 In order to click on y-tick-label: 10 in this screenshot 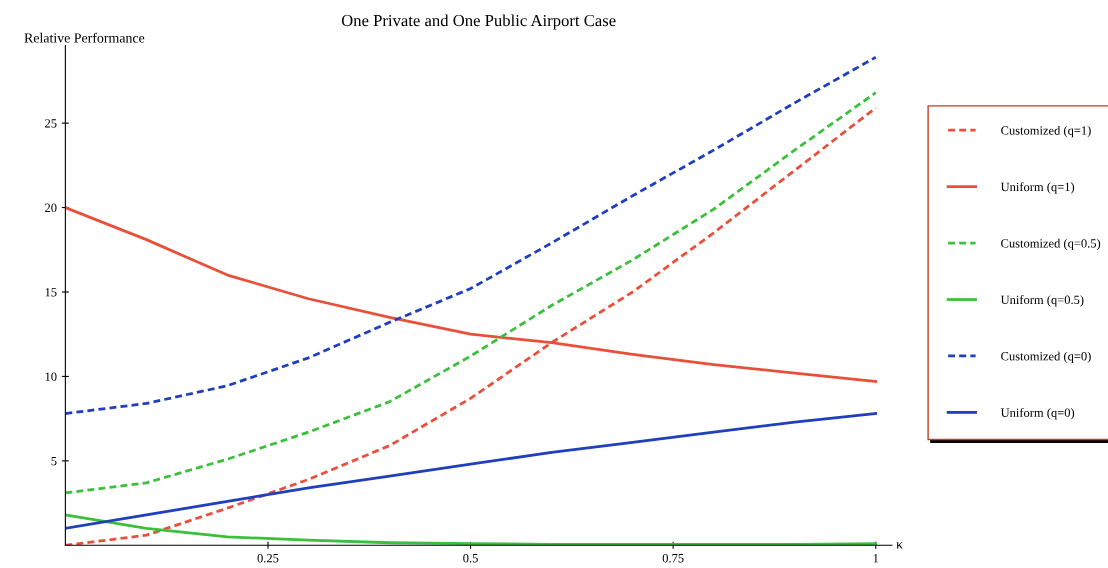, I will do `click(51, 376)`.